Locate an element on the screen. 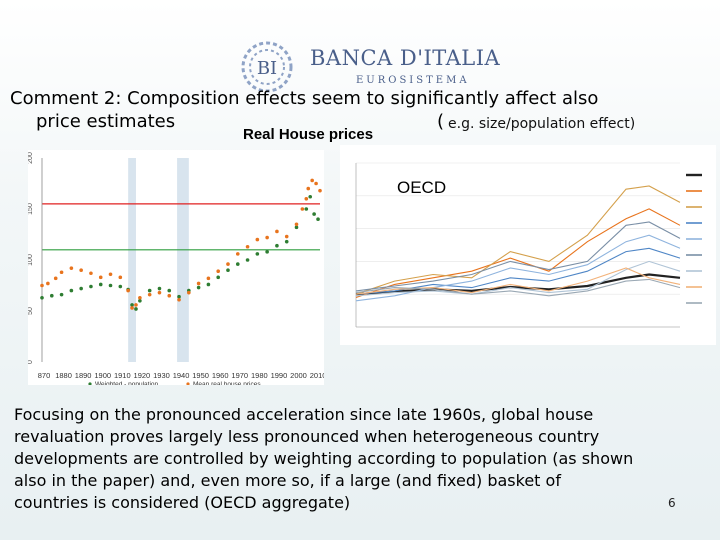 The image size is (720, 540). logo-name: BANCA D'ITALIA is located at coordinates (405, 58).